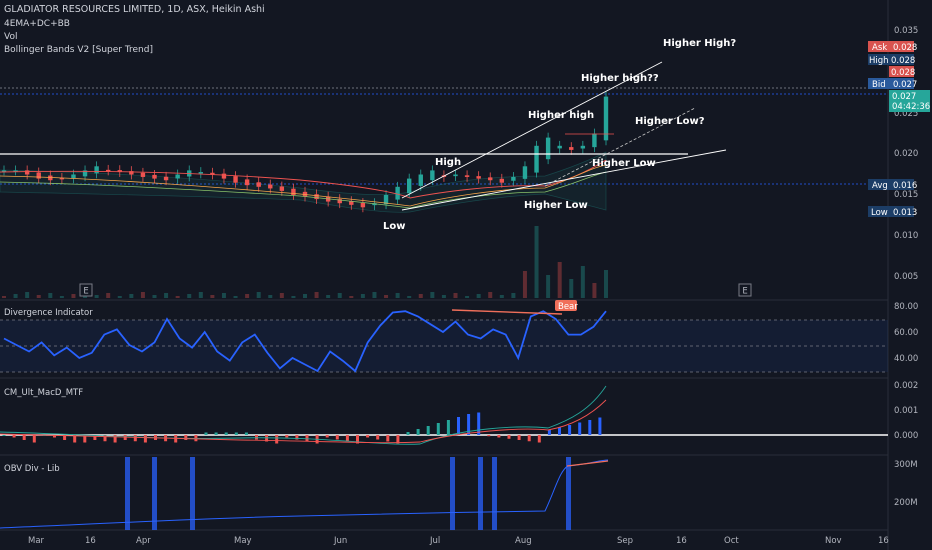 Image resolution: width=932 pixels, height=550 pixels. I want to click on macd-histogram, so click(302, 428).